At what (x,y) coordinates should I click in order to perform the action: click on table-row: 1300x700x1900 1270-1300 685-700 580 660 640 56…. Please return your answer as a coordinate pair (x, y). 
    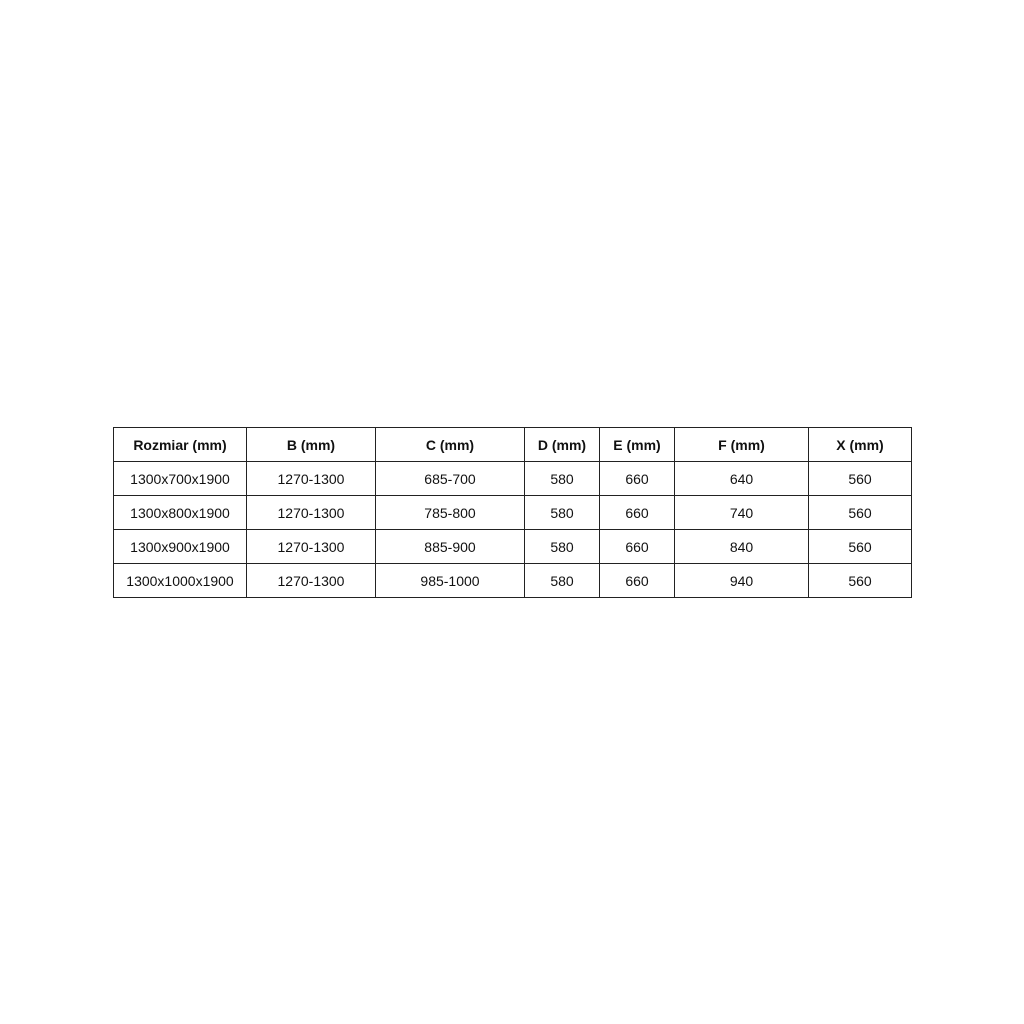
    Looking at the image, I should click on (512, 478).